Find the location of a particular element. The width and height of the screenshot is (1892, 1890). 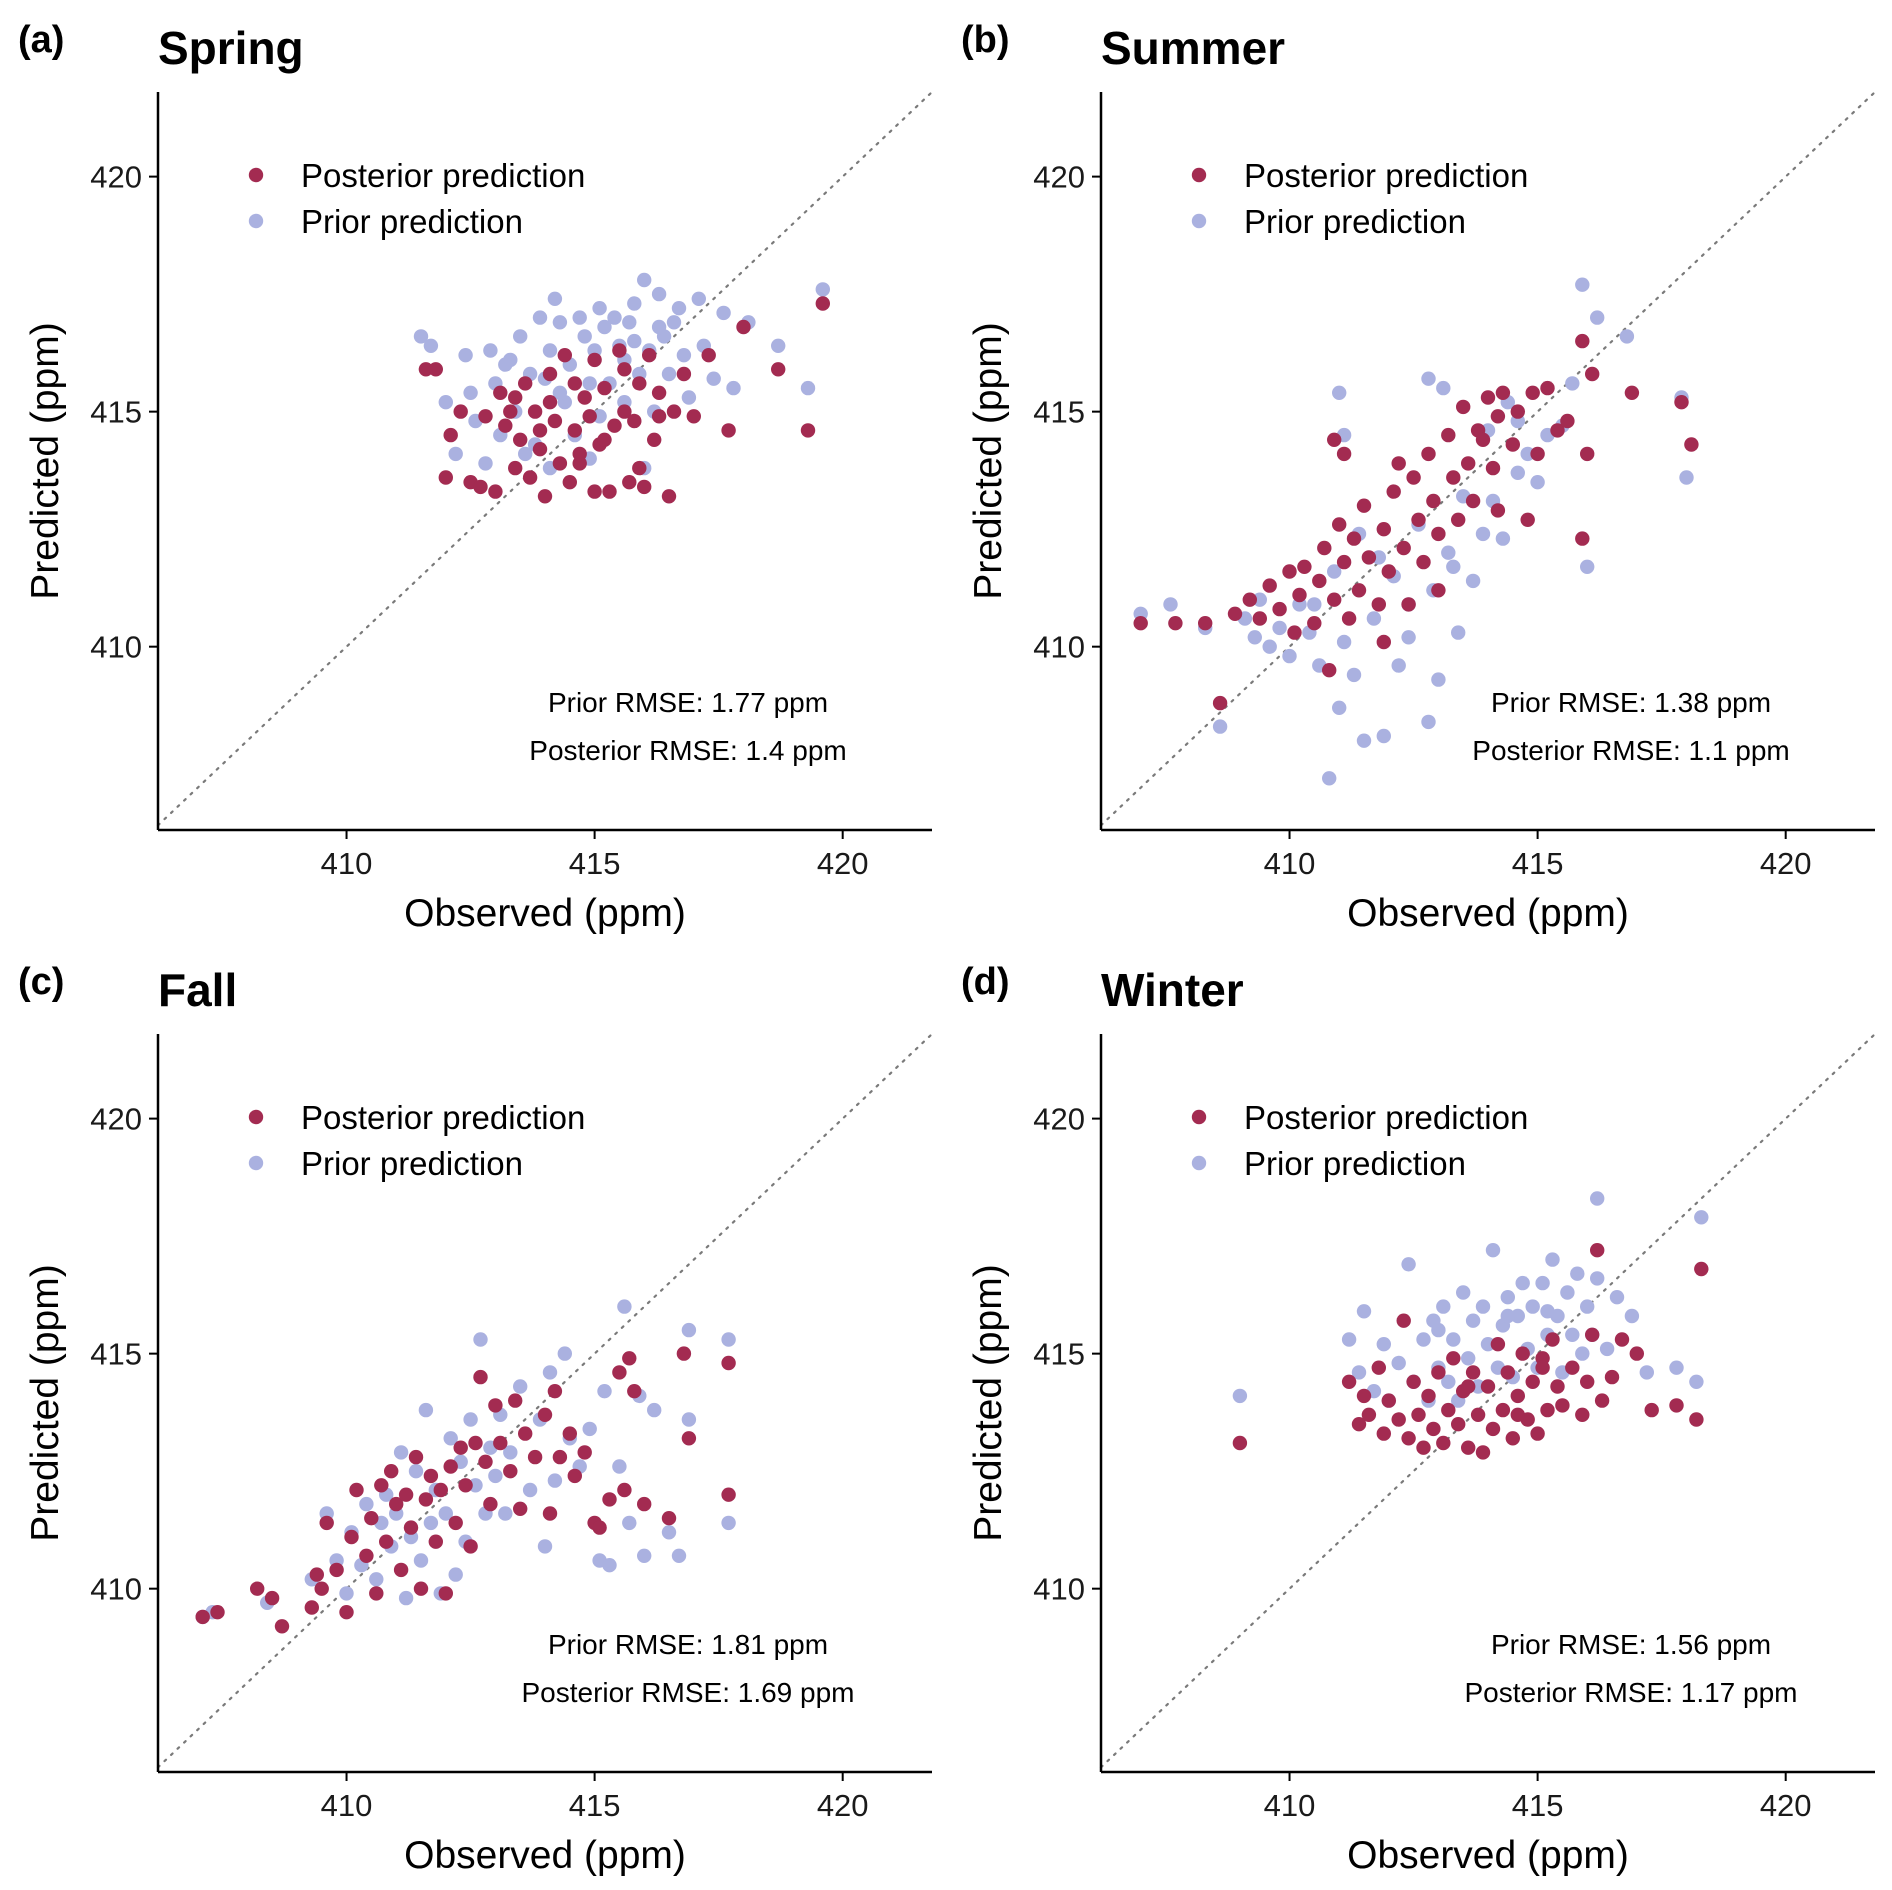

x-tick-label: 410 is located at coordinates (1290, 863).